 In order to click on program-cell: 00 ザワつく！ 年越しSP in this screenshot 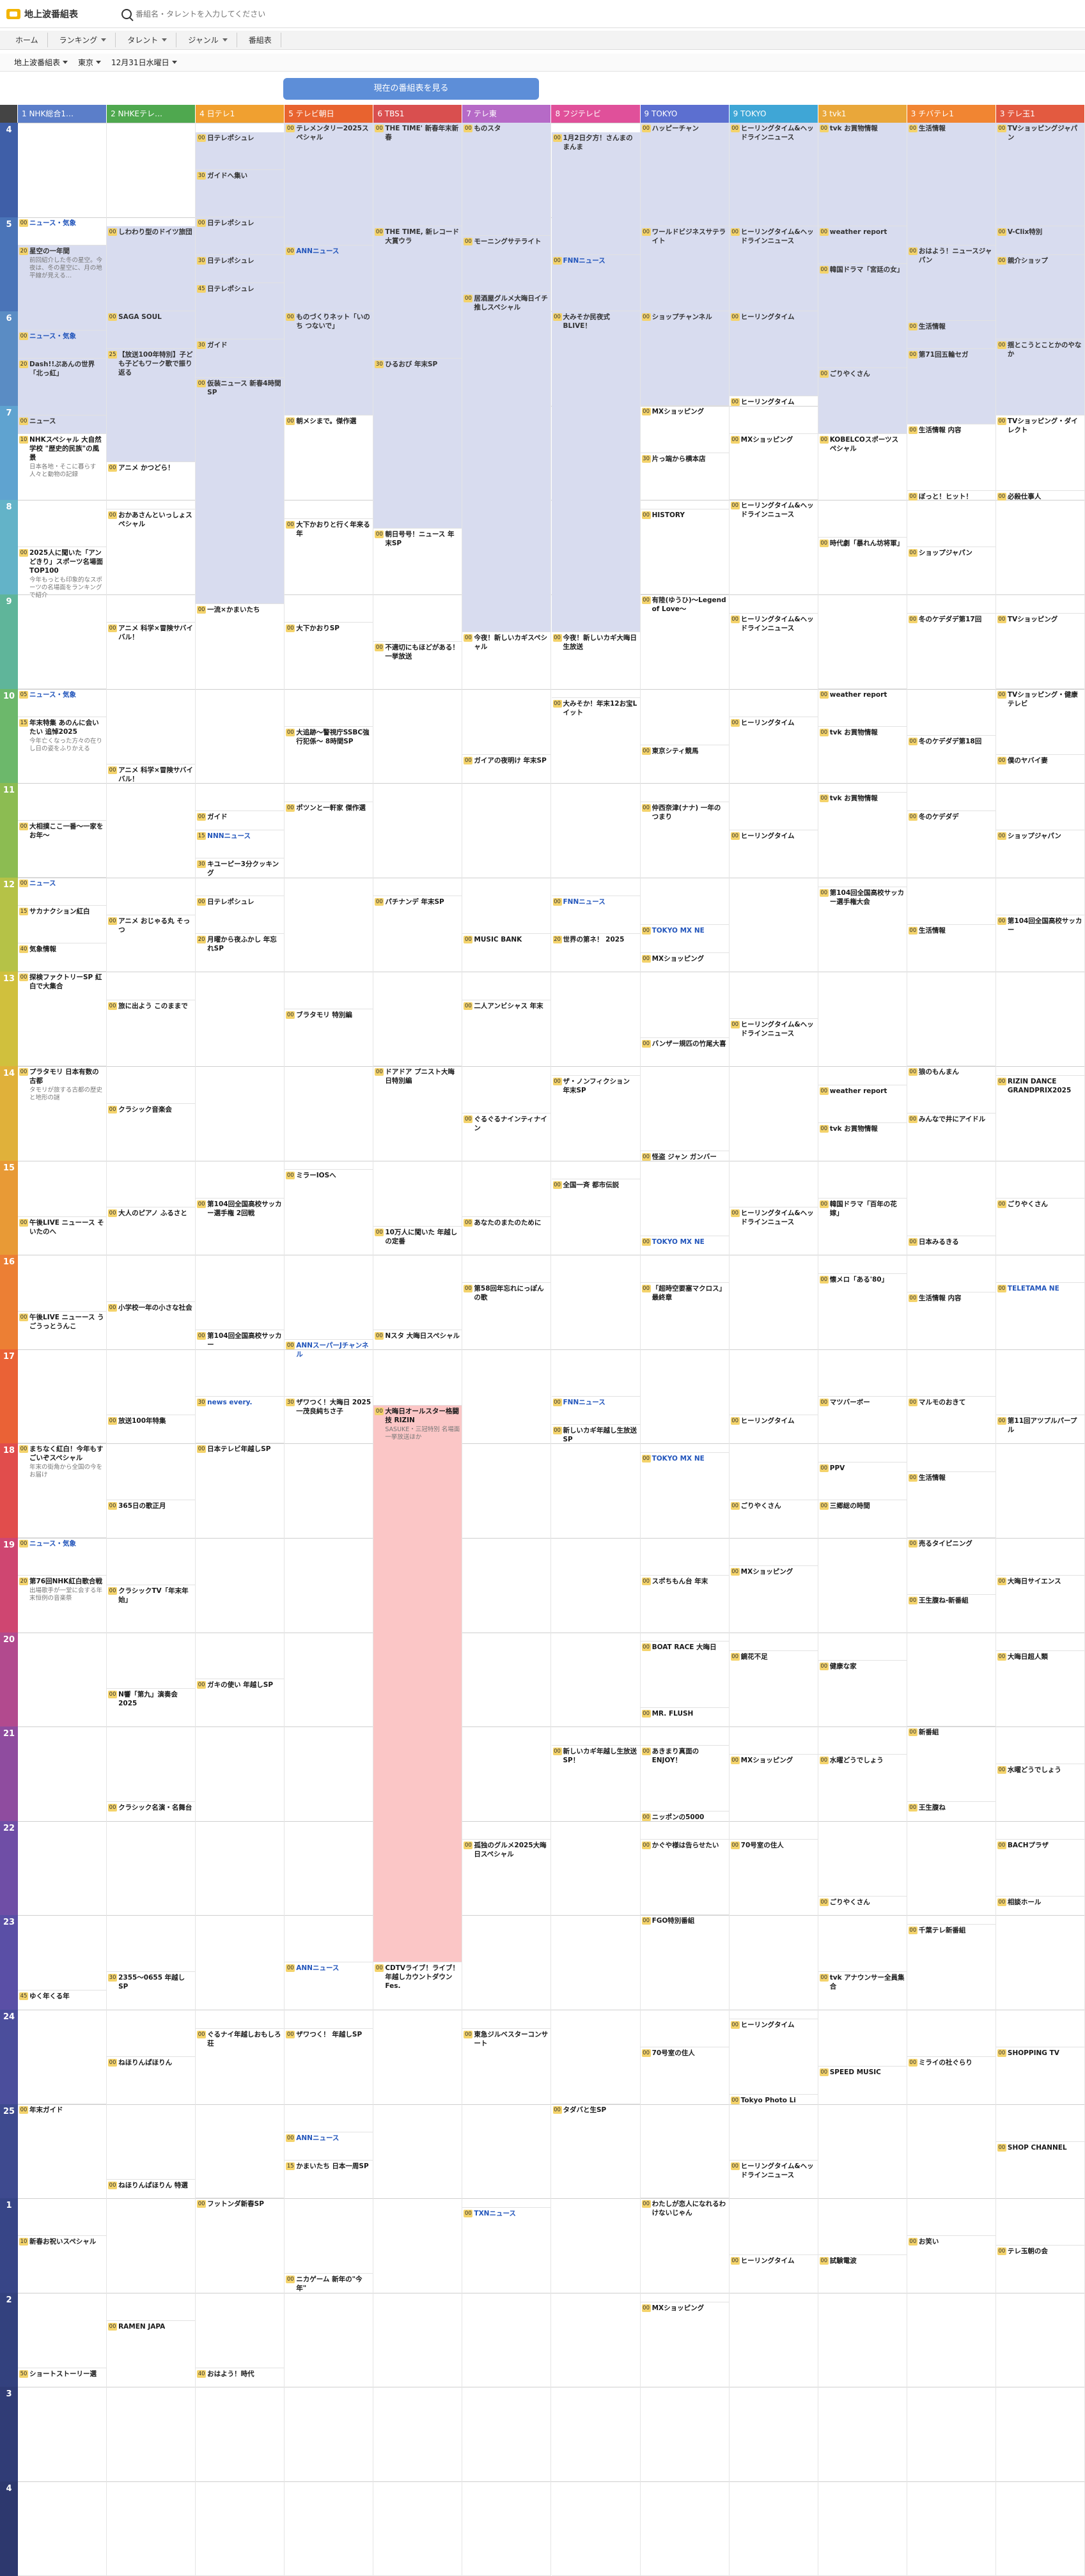, I will do `click(329, 2080)`.